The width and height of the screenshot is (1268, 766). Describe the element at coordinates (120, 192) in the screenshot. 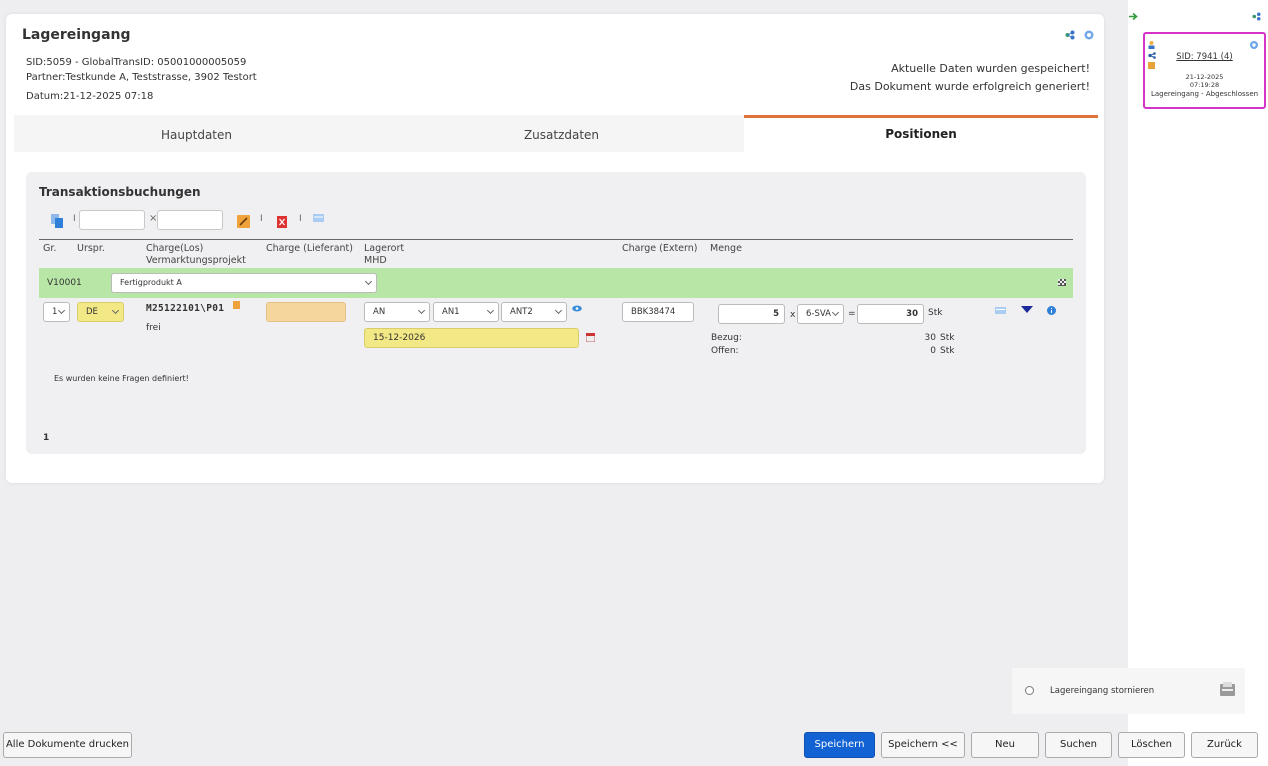

I see `panel-title: Transaktionsbuchungen` at that location.